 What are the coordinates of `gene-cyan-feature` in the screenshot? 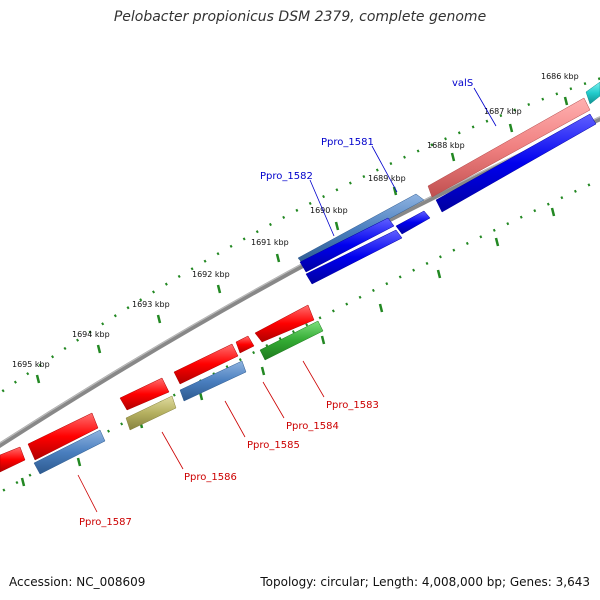 It's located at (592, 93).